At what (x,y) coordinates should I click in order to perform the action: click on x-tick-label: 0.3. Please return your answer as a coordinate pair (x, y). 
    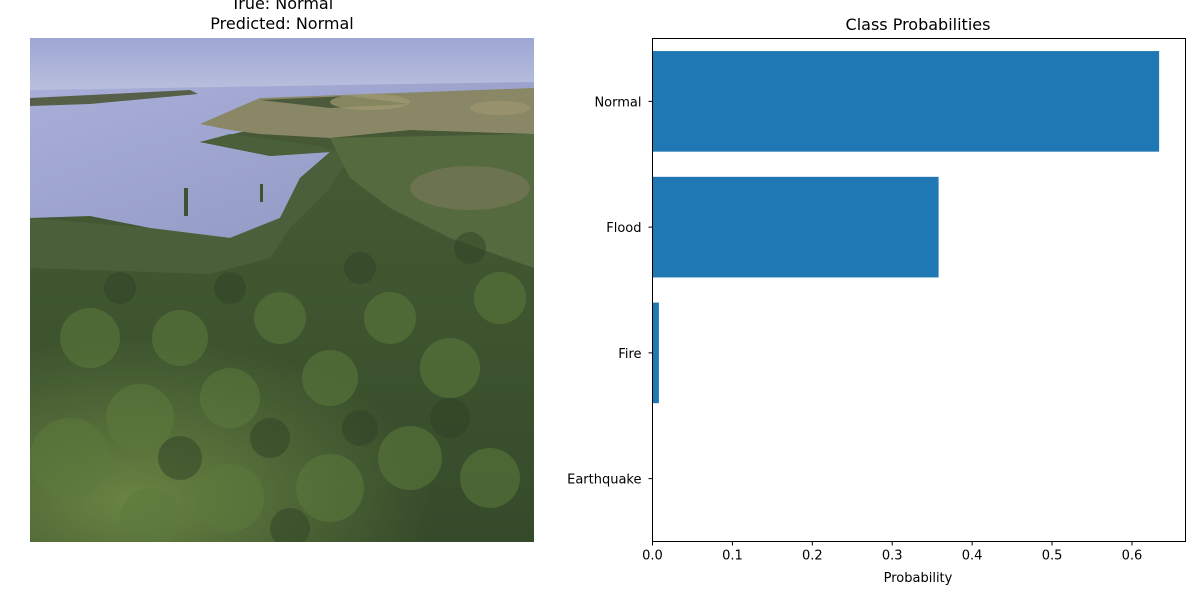
    Looking at the image, I should click on (892, 556).